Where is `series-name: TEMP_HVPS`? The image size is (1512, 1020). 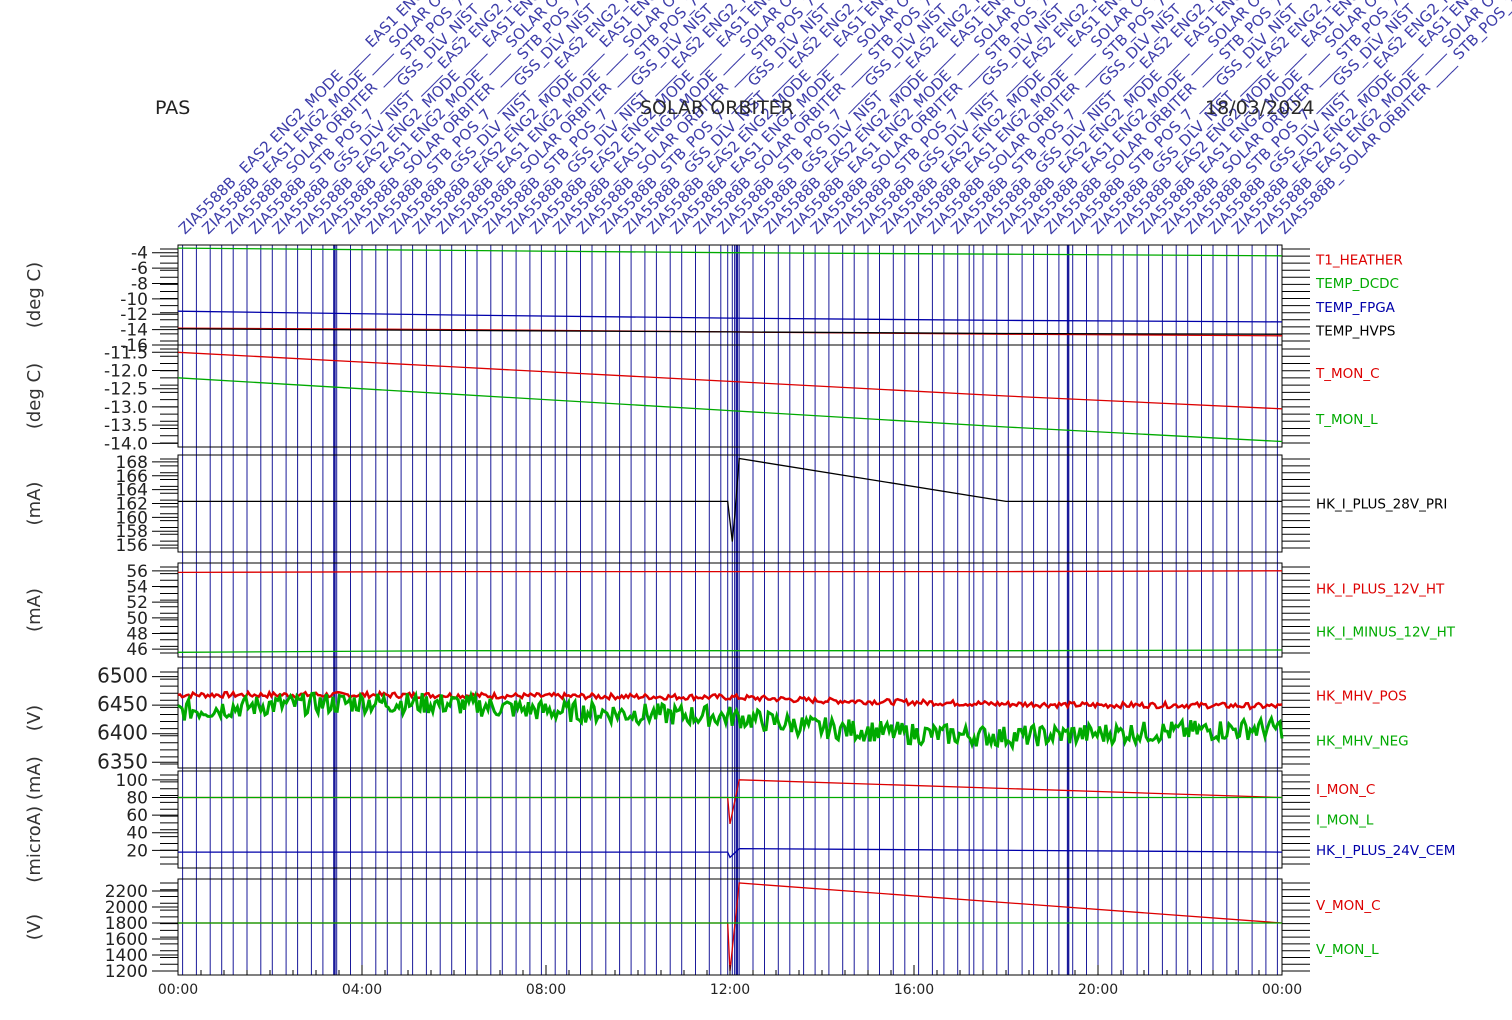
series-name: TEMP_HVPS is located at coordinates (1355, 332).